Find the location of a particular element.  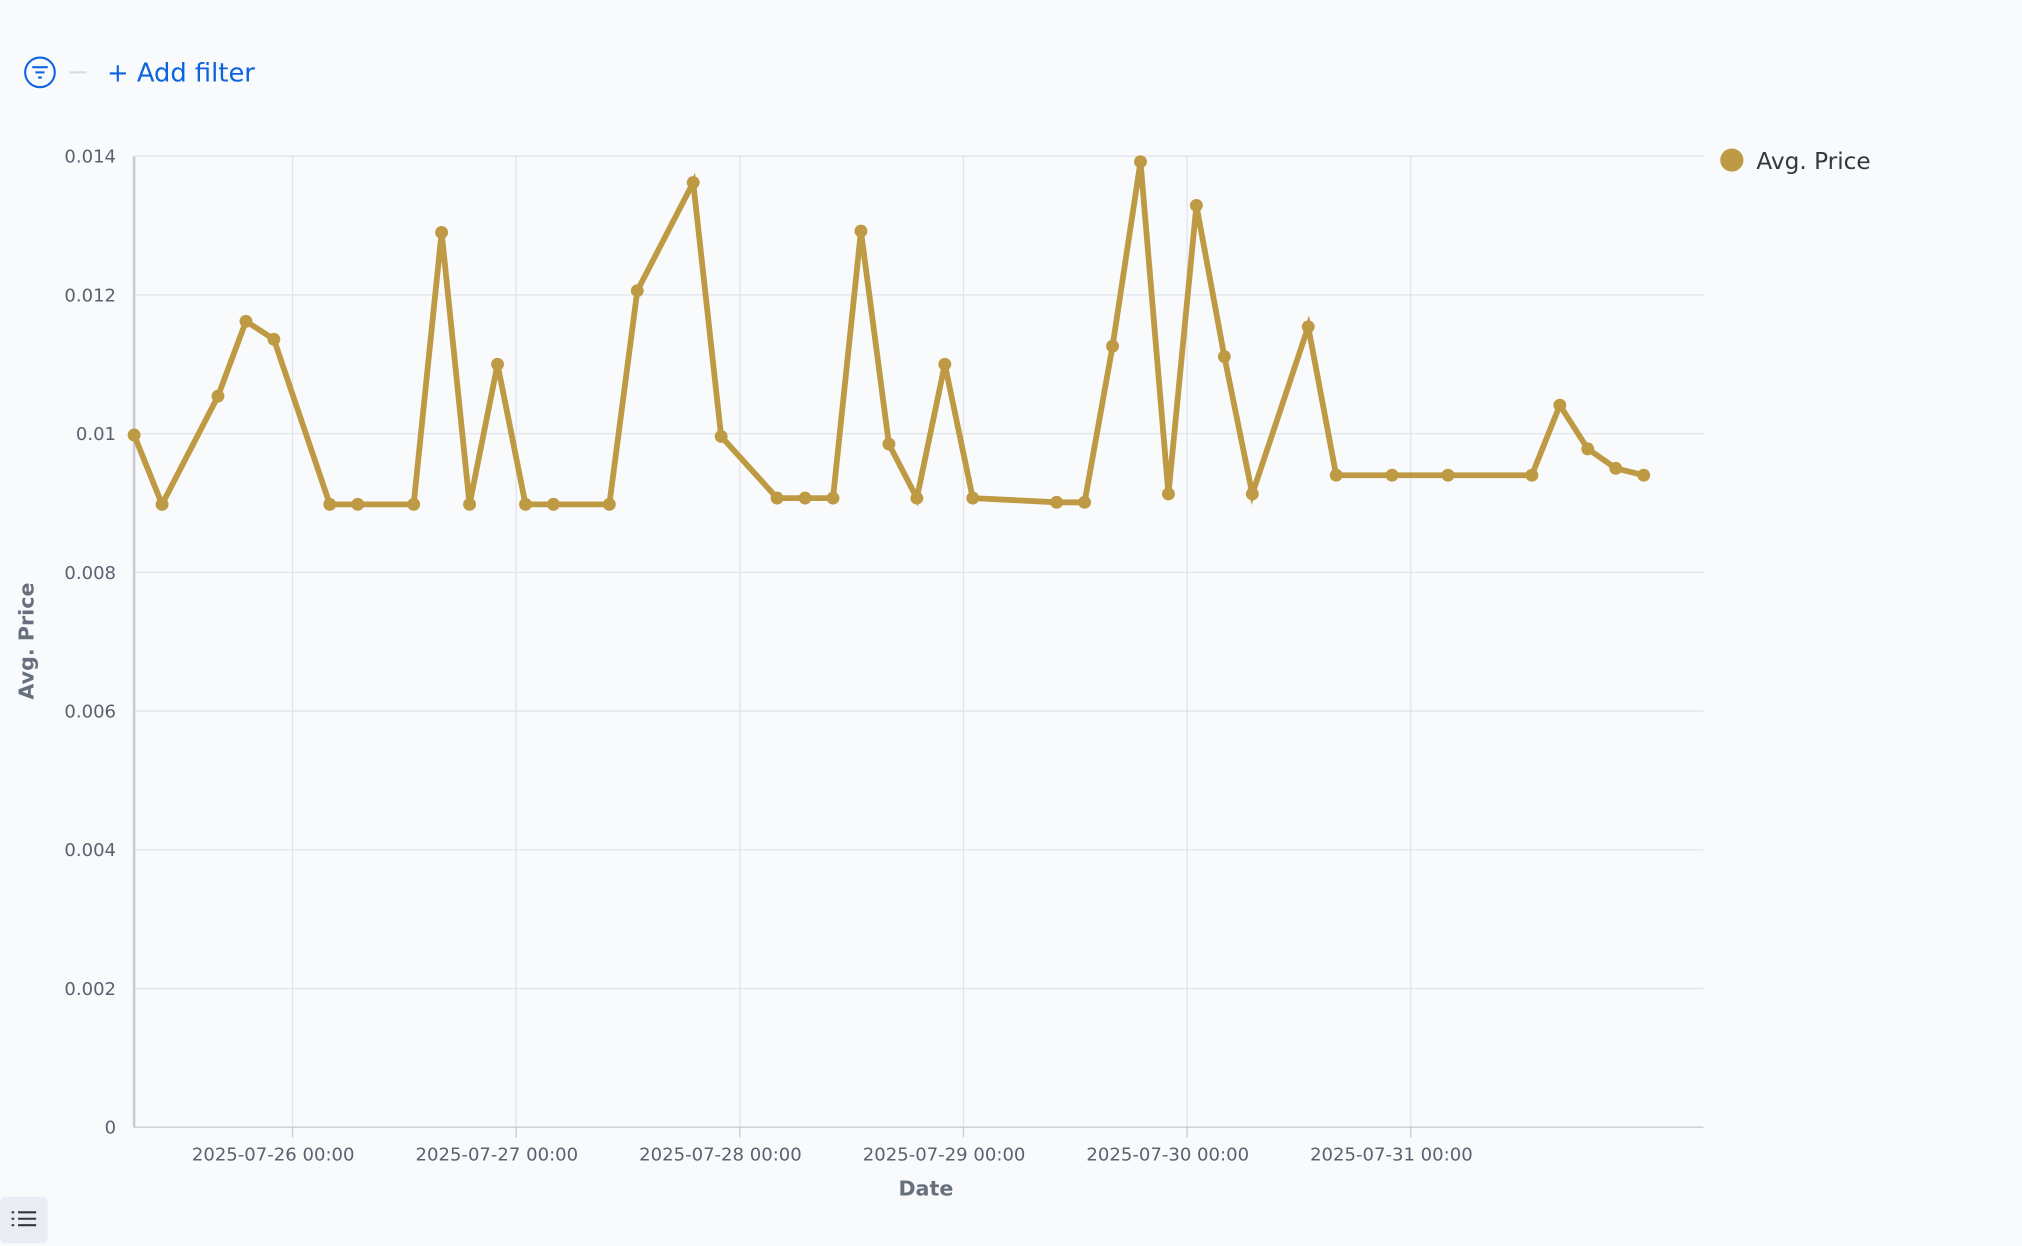

x-tick-label: 2025-07-29 00:00 is located at coordinates (944, 1155).